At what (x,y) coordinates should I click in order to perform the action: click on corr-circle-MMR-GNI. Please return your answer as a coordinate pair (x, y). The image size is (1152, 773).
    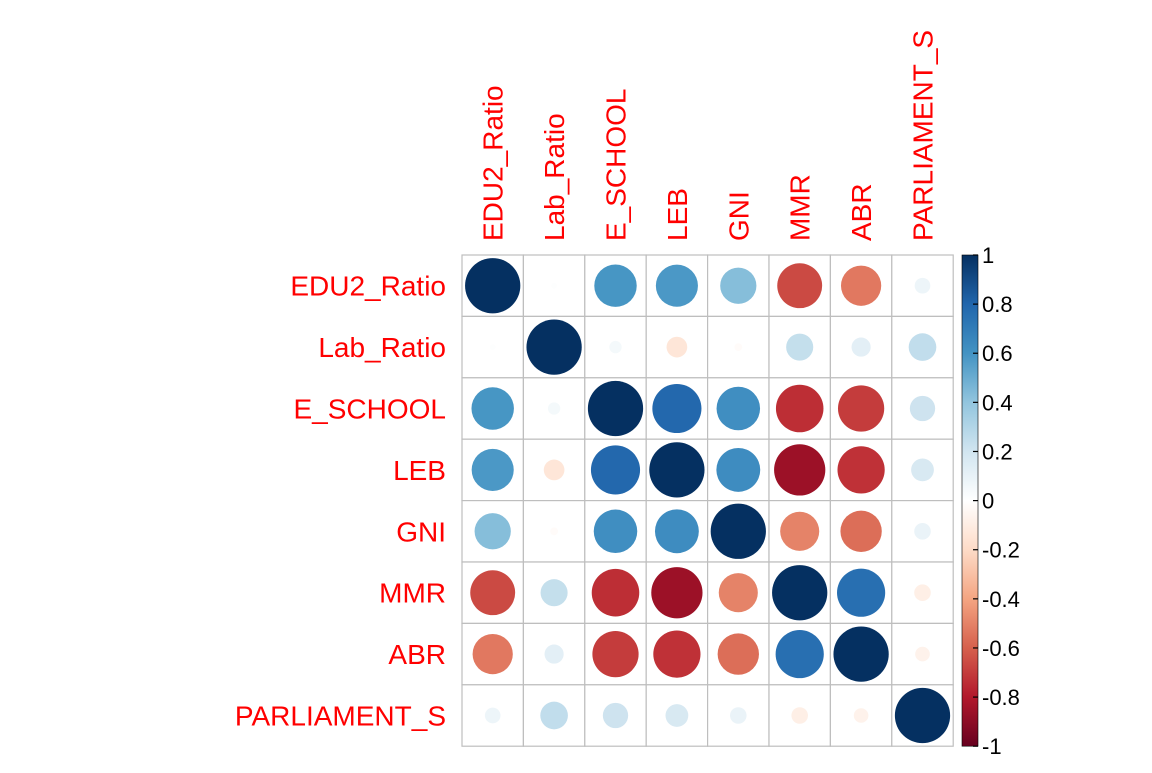
    Looking at the image, I should click on (738, 593).